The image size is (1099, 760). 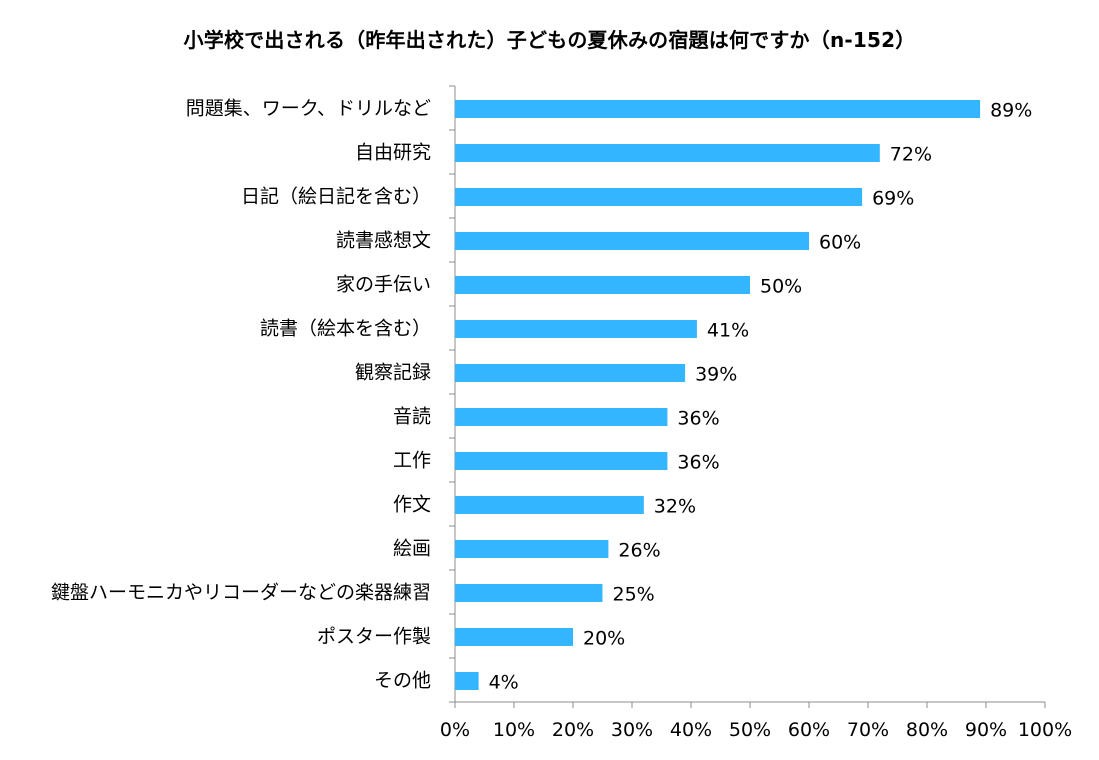 What do you see at coordinates (986, 730) in the screenshot?
I see `x-tick-label: 90%` at bounding box center [986, 730].